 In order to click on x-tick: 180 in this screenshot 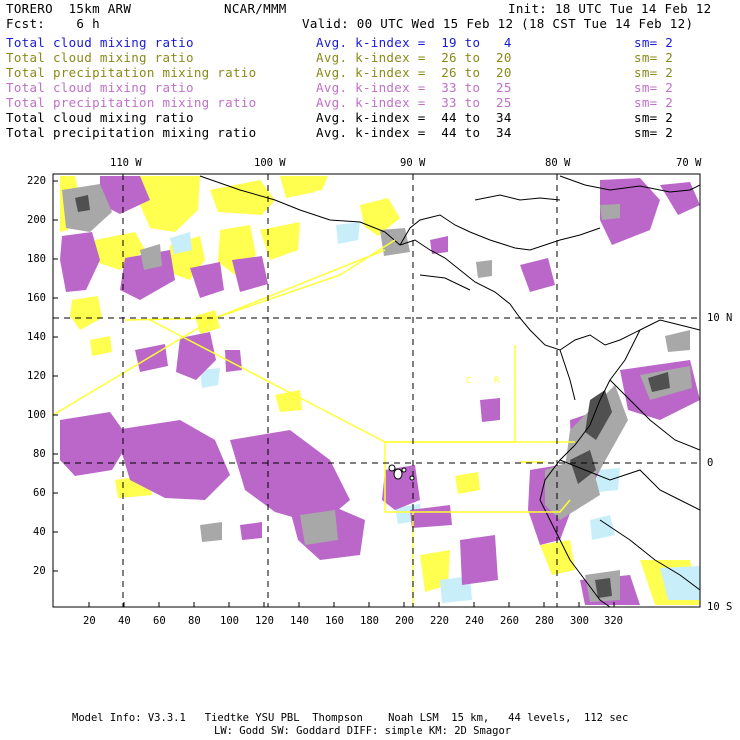, I will do `click(369, 621)`.